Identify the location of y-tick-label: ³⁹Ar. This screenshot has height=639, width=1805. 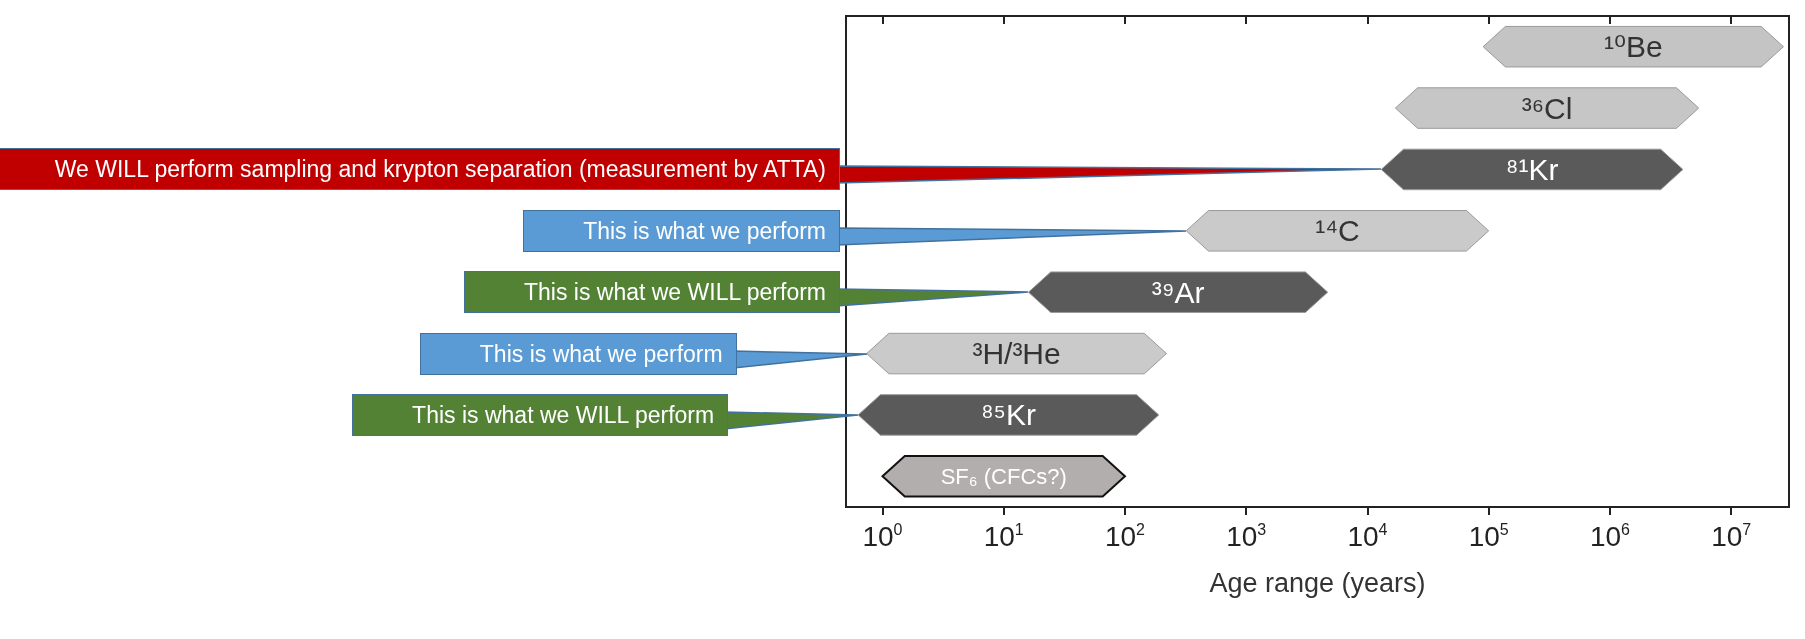
(1178, 292).